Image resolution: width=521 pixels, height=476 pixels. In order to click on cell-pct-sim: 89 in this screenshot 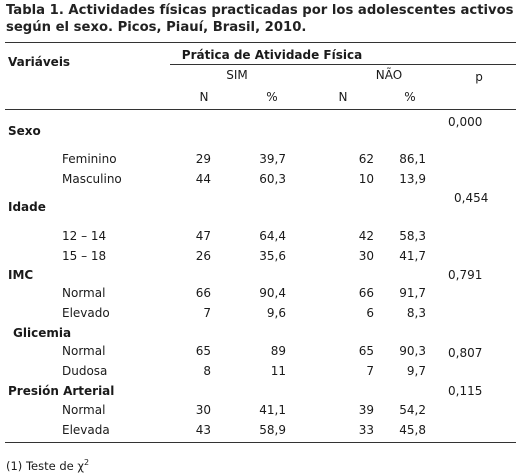, I will do `click(278, 351)`.